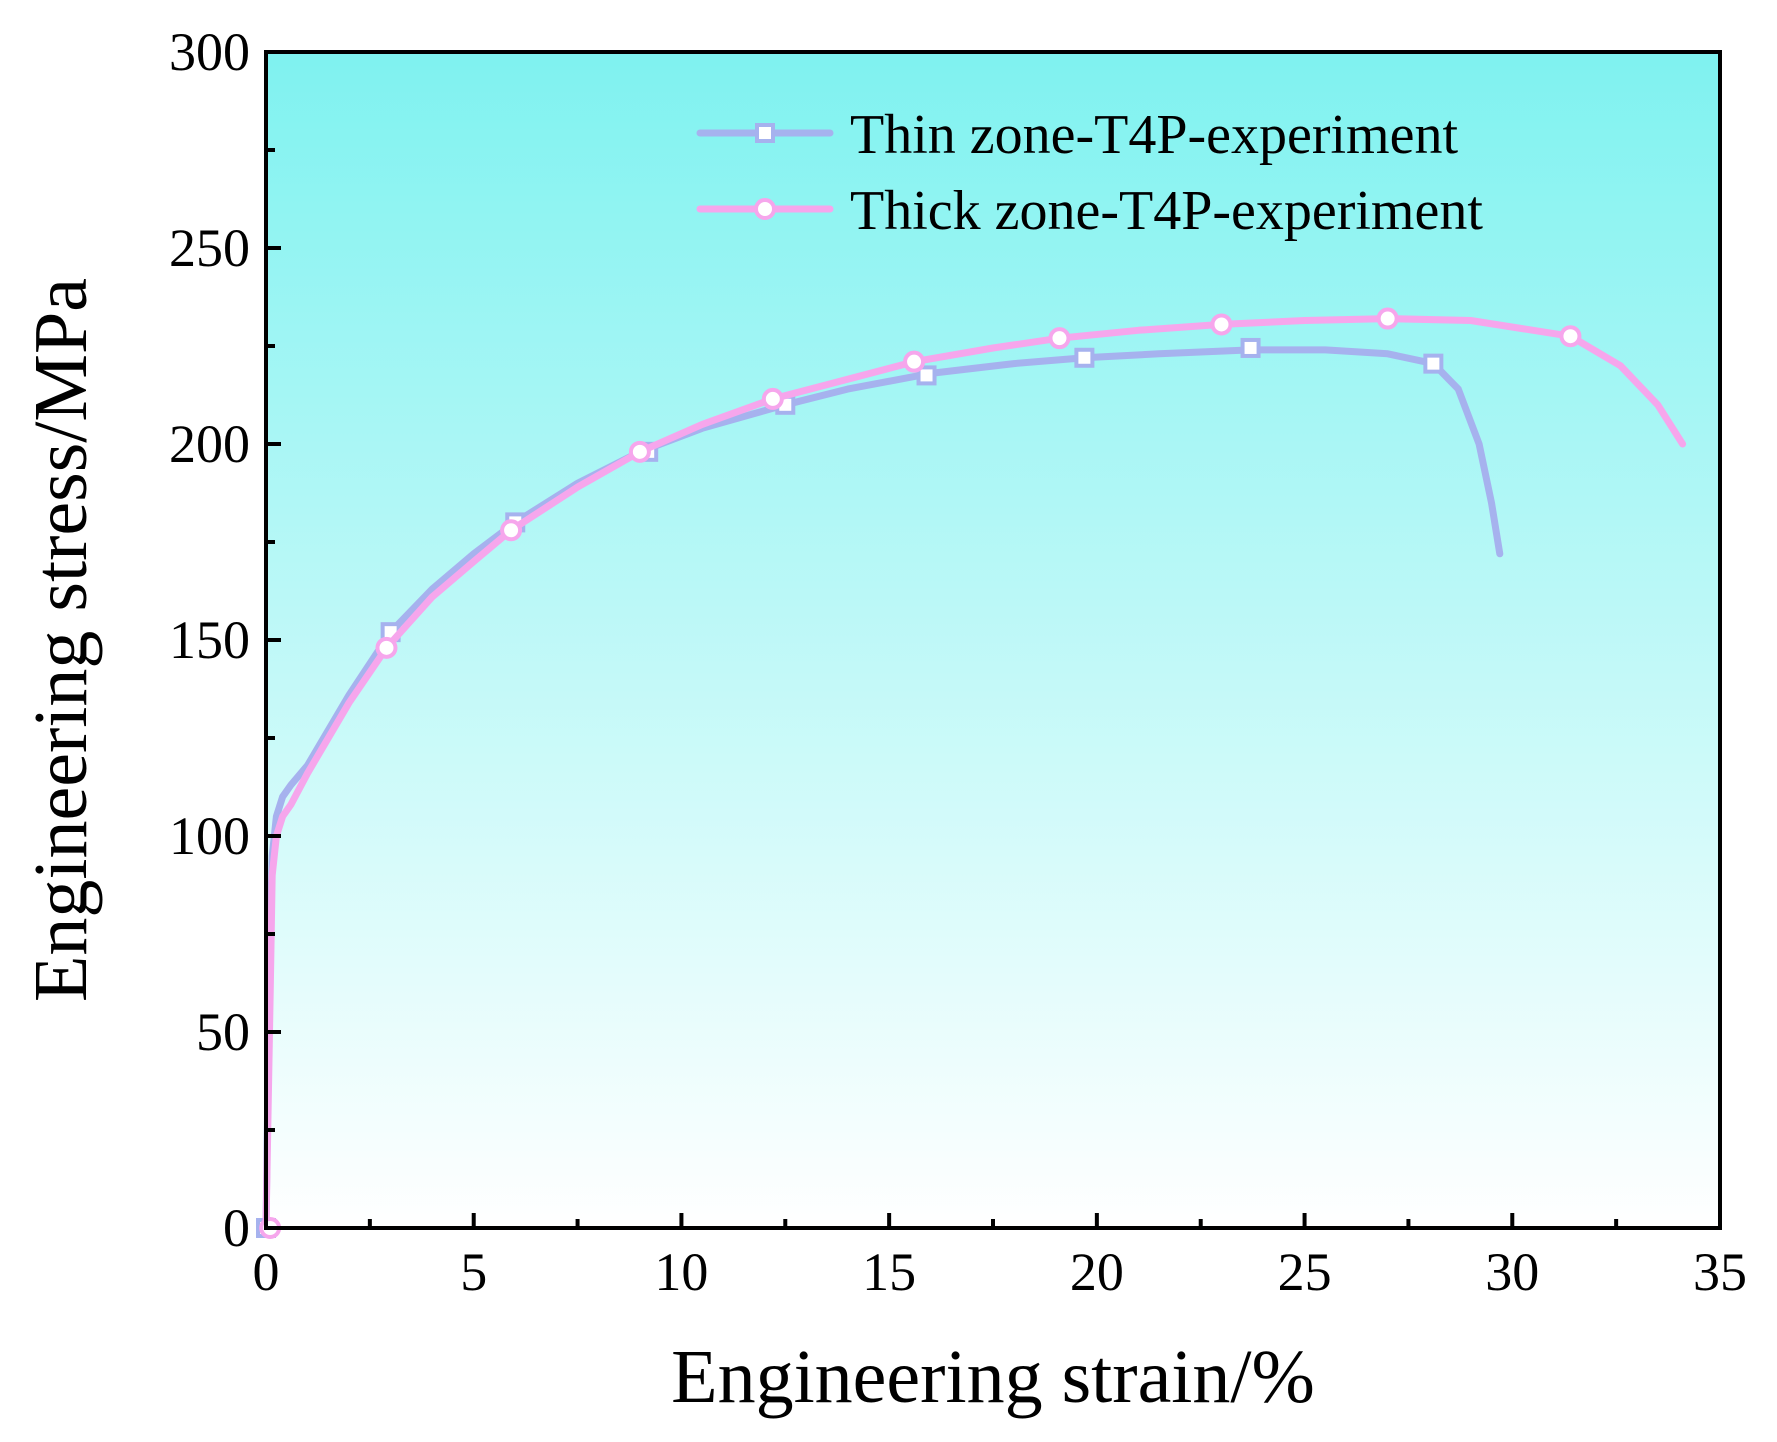 The image size is (1777, 1442). I want to click on y-tick-label: 300, so click(209, 52).